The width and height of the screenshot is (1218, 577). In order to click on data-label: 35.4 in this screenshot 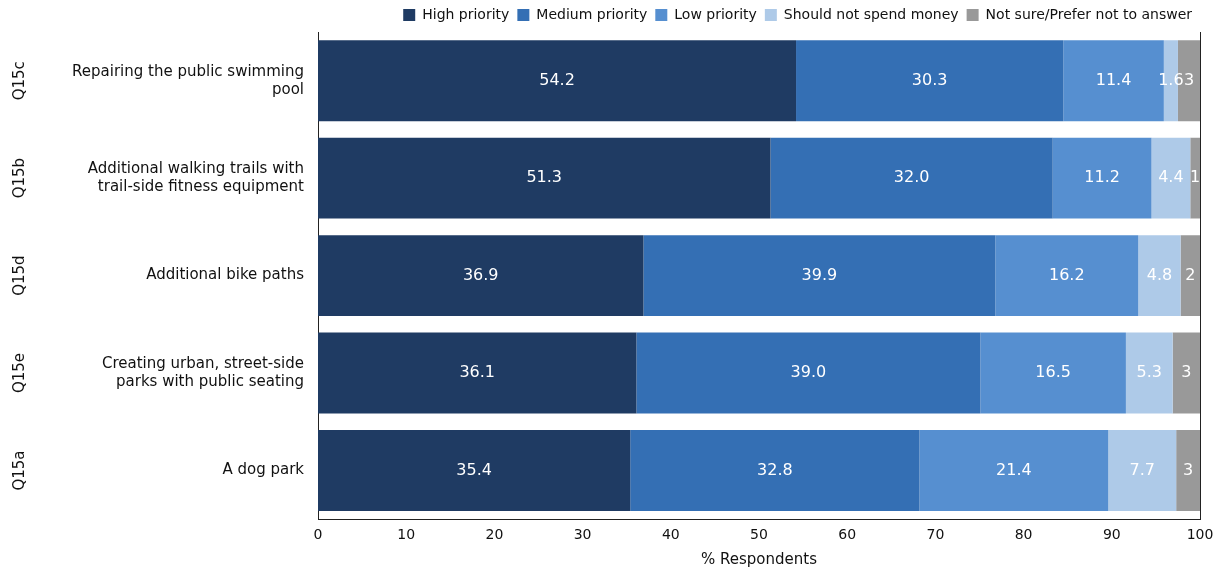, I will do `click(474, 469)`.